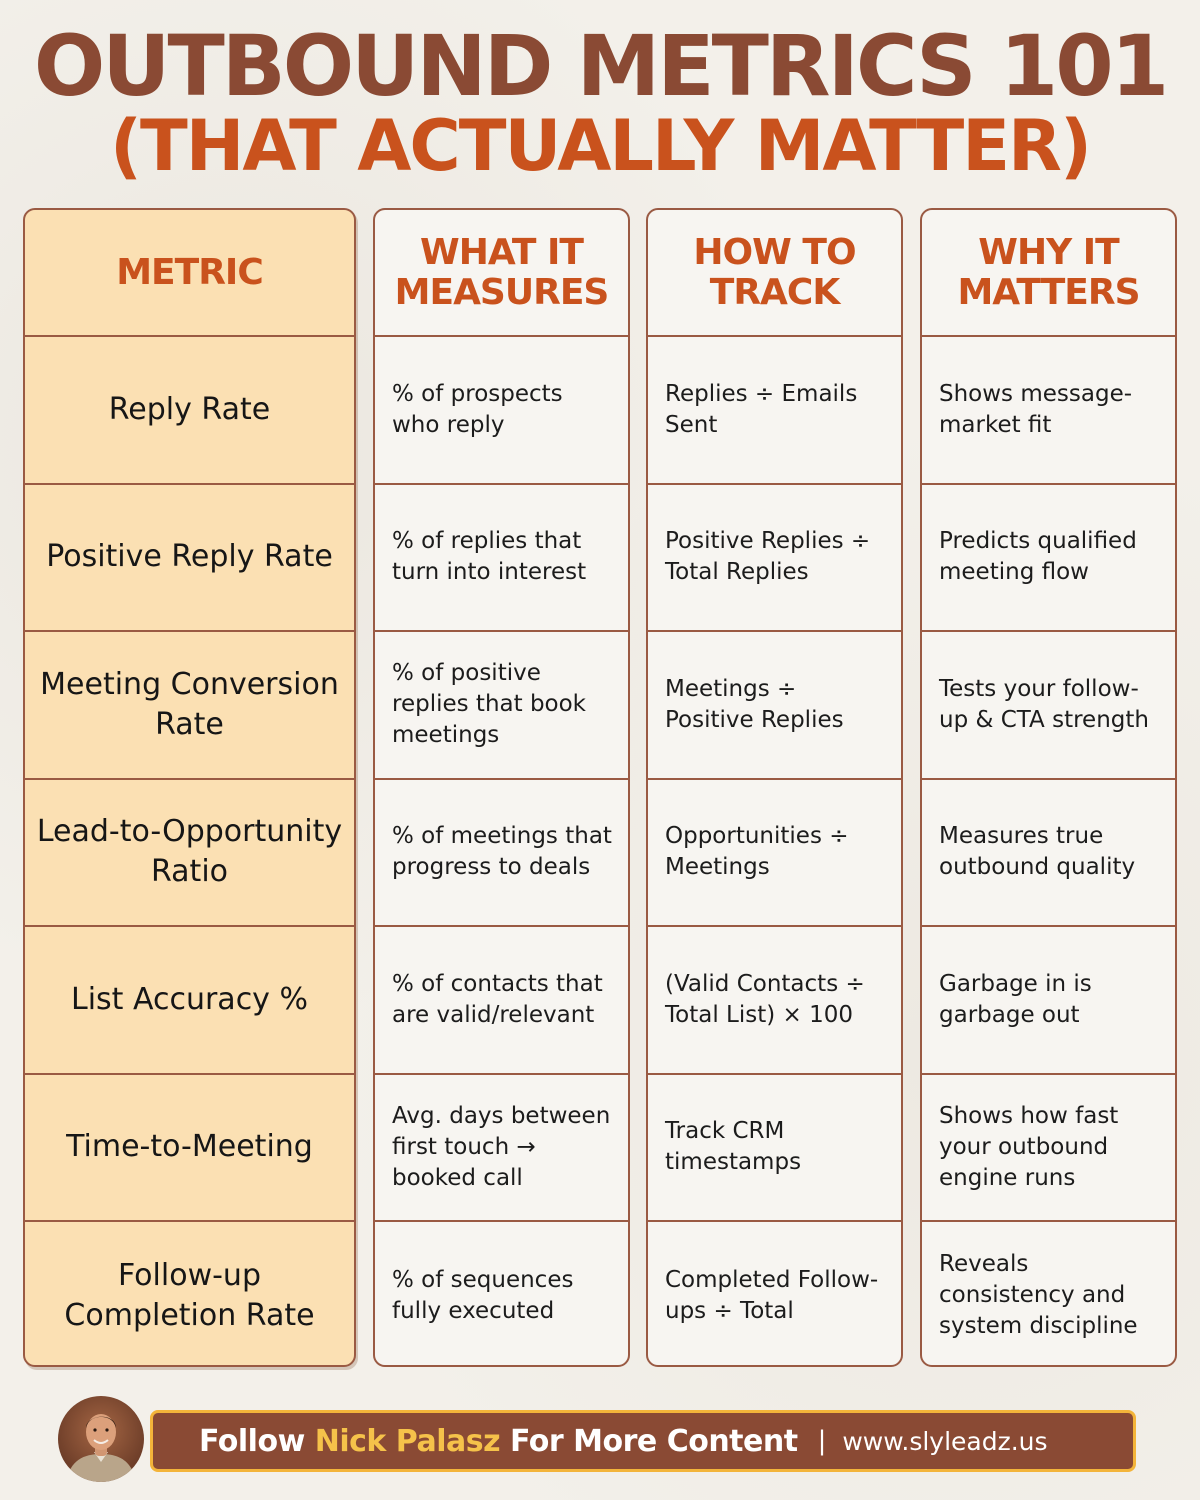 The height and width of the screenshot is (1500, 1200). What do you see at coordinates (189, 1148) in the screenshot?
I see `metric-cell: Time-to-Meeting` at bounding box center [189, 1148].